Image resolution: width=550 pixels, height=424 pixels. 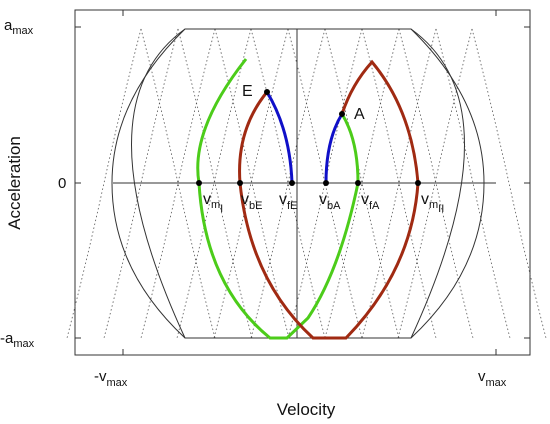 What do you see at coordinates (342, 114) in the screenshot?
I see `point-A-marker` at bounding box center [342, 114].